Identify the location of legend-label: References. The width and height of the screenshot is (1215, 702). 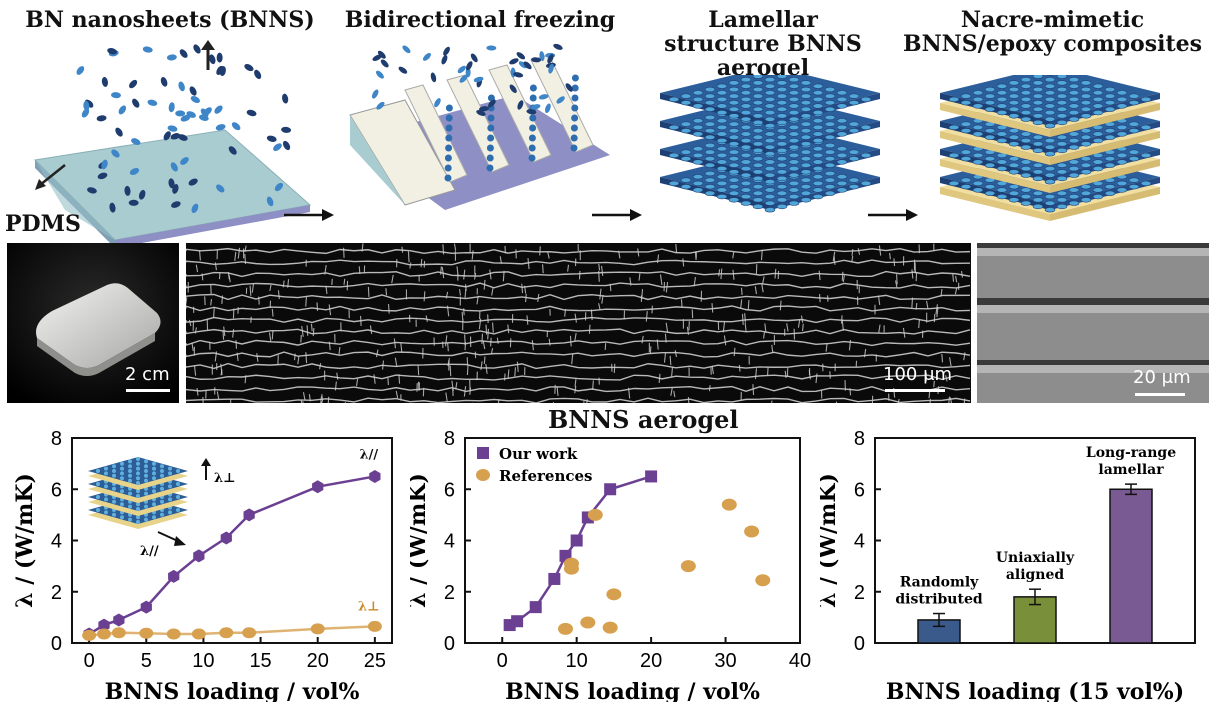
(545, 476).